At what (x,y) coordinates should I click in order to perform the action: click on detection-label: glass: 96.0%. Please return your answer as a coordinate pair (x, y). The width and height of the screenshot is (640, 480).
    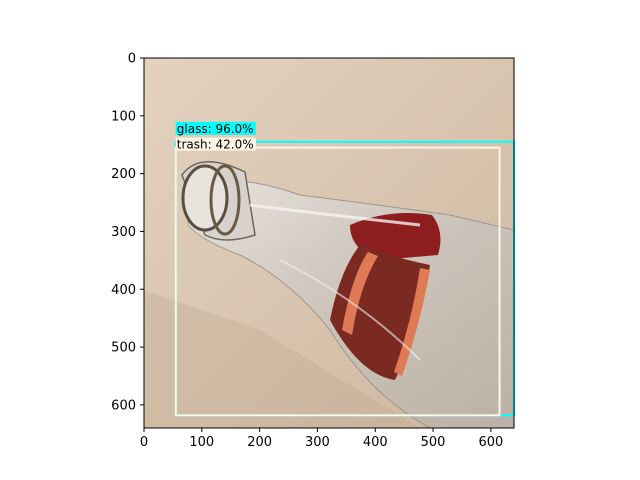
    Looking at the image, I should click on (215, 129).